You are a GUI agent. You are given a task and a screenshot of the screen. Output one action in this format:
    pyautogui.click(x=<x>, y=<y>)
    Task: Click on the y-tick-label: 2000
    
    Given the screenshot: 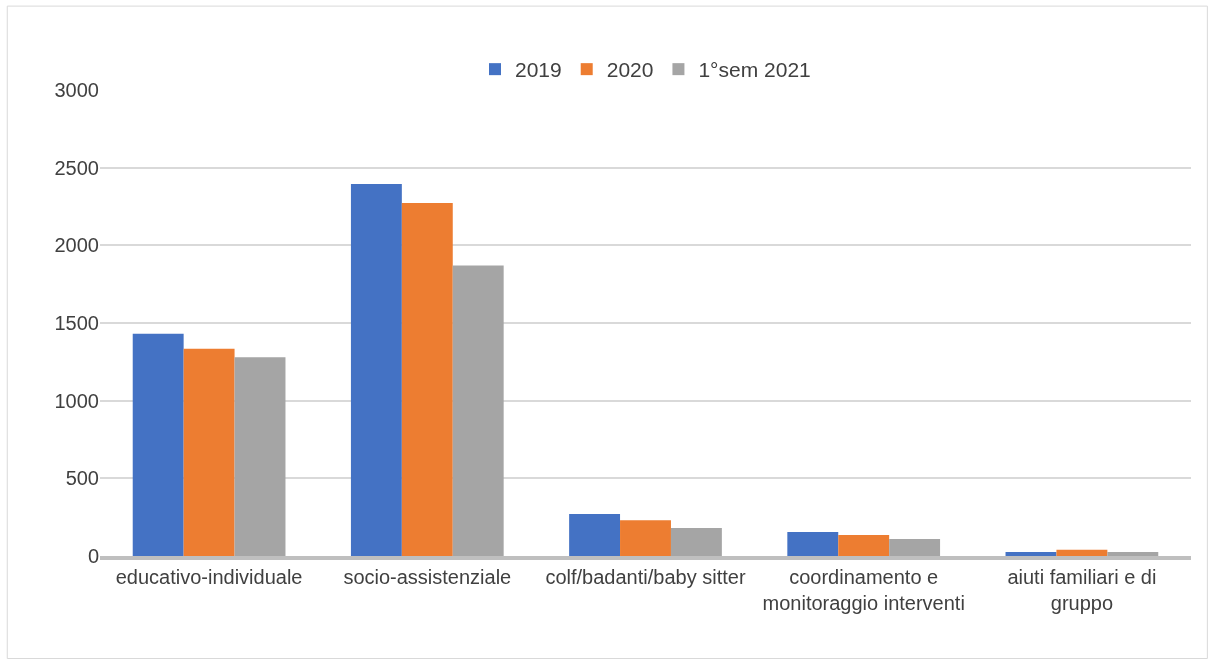 What is the action you would take?
    pyautogui.click(x=76, y=245)
    